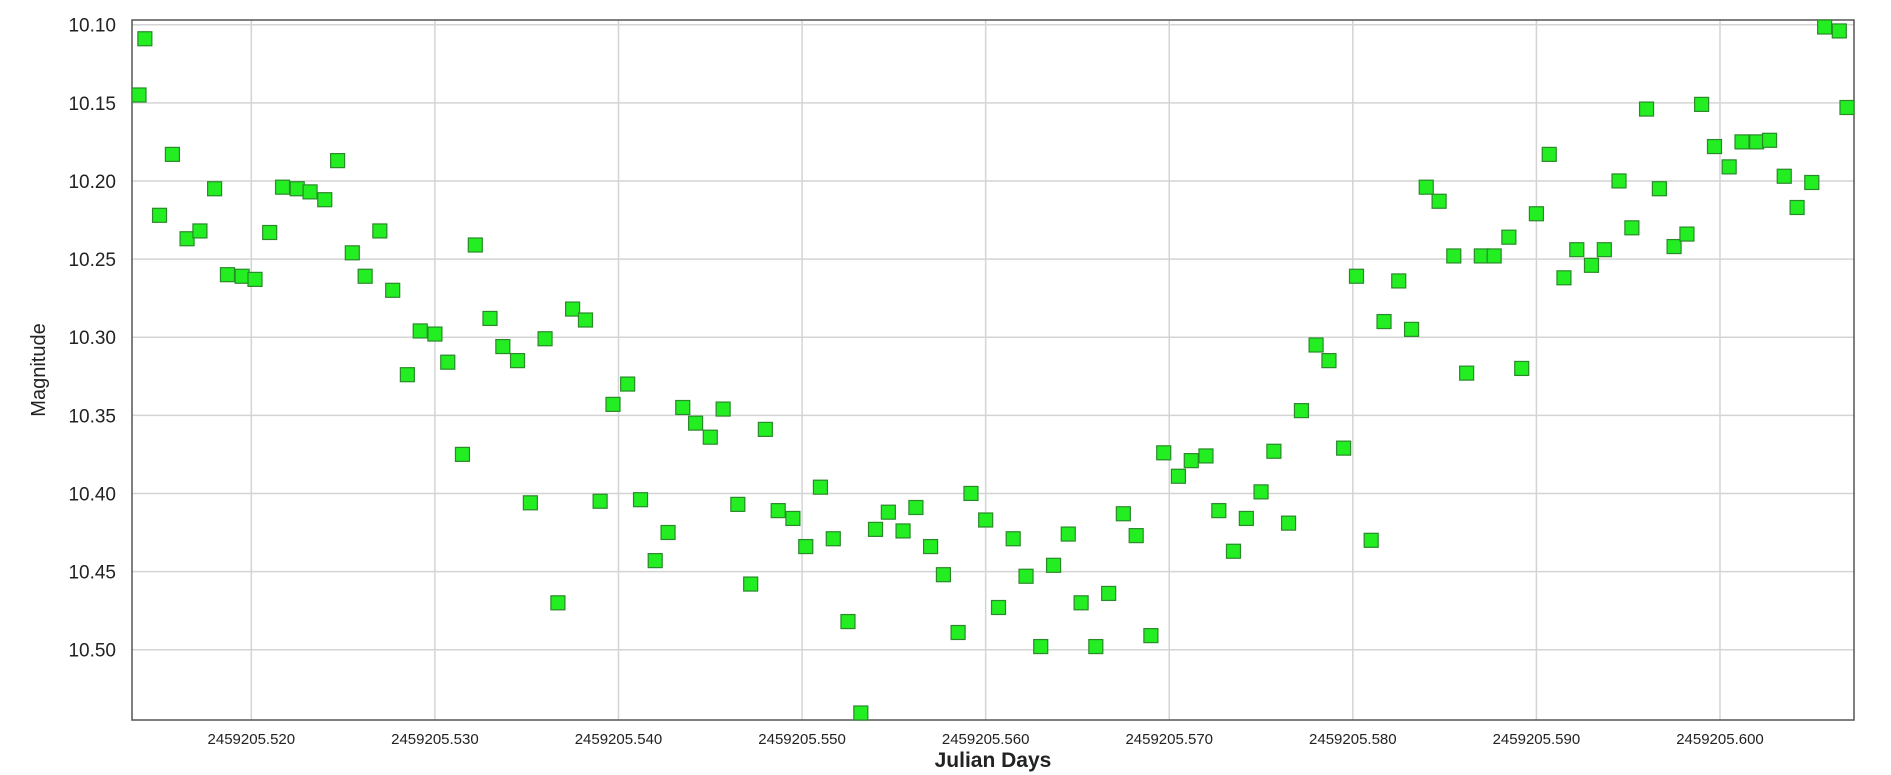 This screenshot has height=775, width=1891. Describe the element at coordinates (92, 494) in the screenshot. I see `y-tick-label: 10.40` at that location.